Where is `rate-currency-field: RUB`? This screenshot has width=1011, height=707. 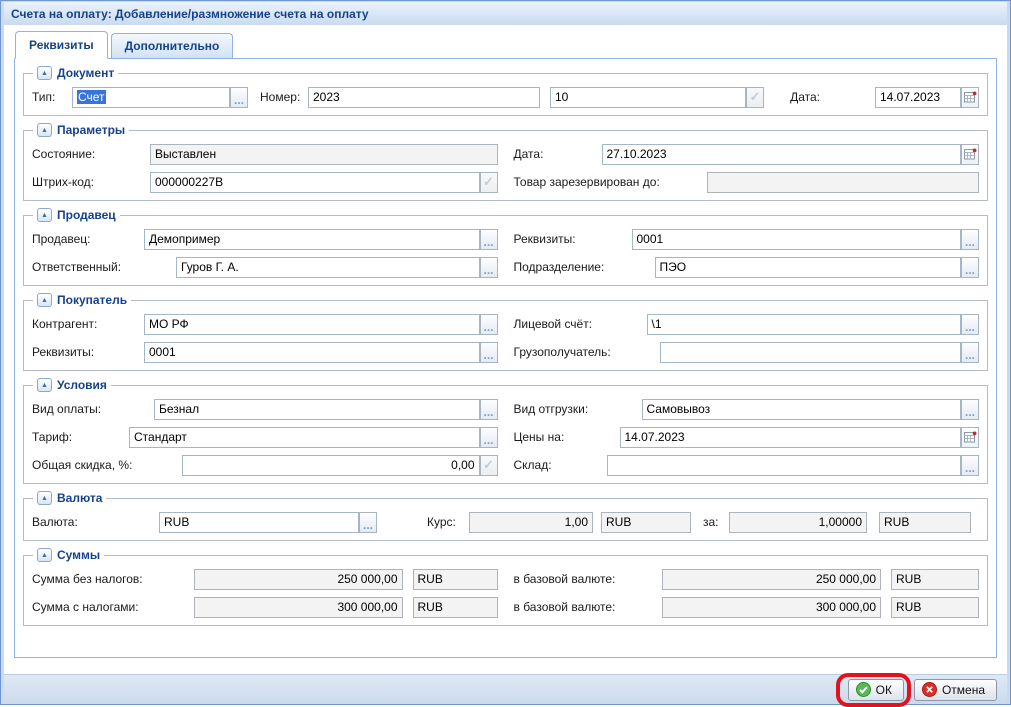
rate-currency-field: RUB is located at coordinates (646, 522).